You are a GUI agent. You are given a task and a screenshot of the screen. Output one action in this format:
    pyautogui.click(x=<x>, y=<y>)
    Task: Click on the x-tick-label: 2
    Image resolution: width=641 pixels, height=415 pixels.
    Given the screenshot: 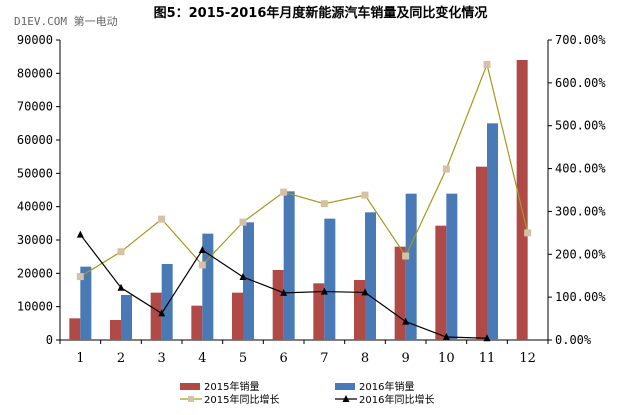 What is the action you would take?
    pyautogui.click(x=121, y=358)
    